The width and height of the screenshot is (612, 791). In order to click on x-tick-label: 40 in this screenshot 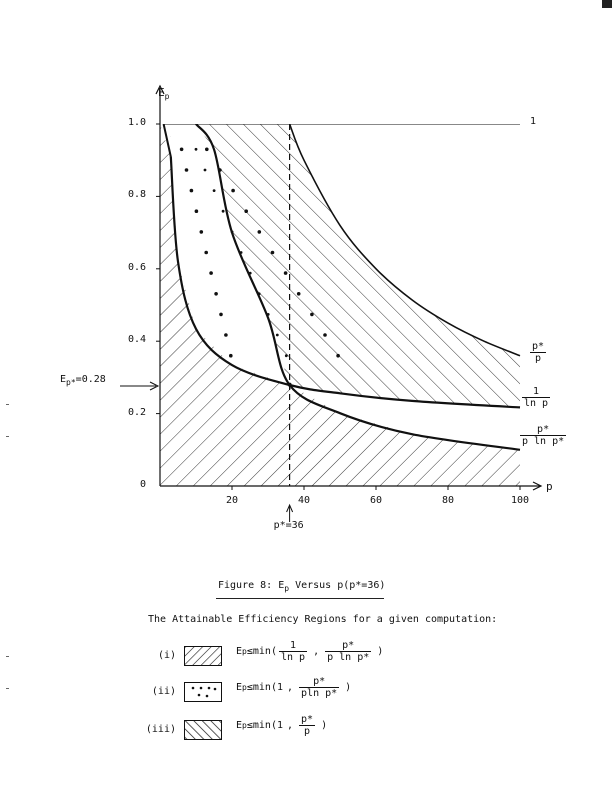, I will do `click(304, 500)`.